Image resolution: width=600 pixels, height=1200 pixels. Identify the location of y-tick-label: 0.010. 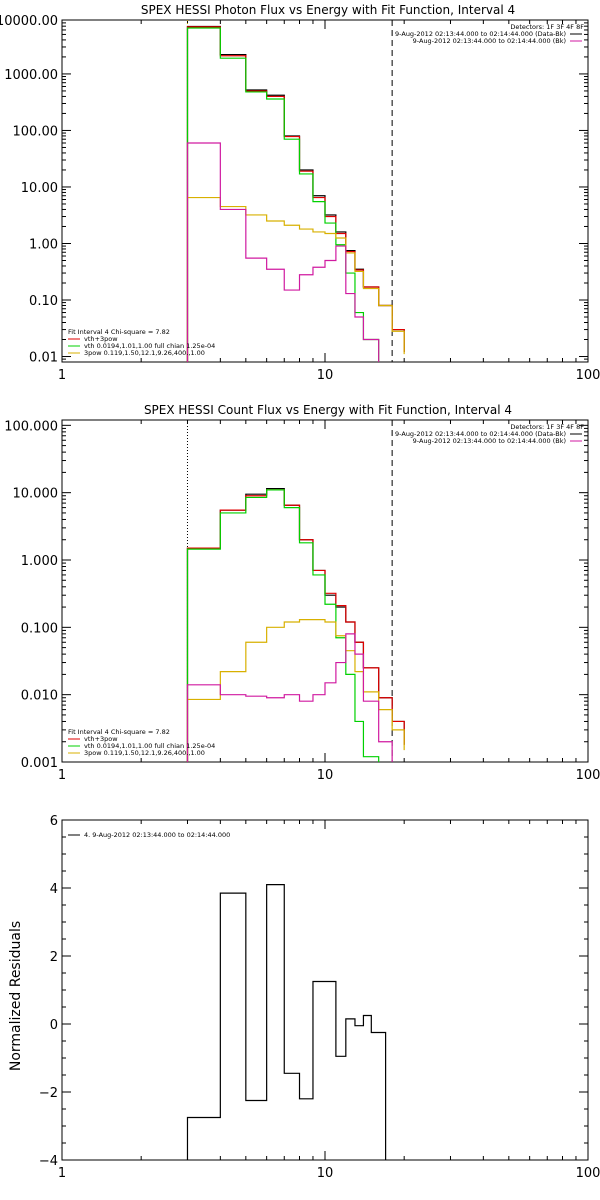
(39, 696).